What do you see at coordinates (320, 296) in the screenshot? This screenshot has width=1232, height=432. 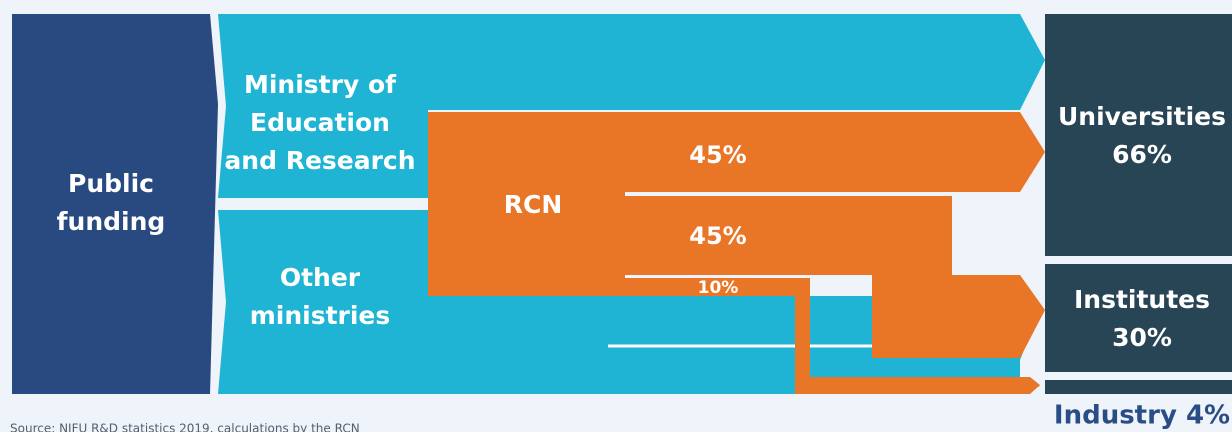 I see `source-label: Other ministries` at bounding box center [320, 296].